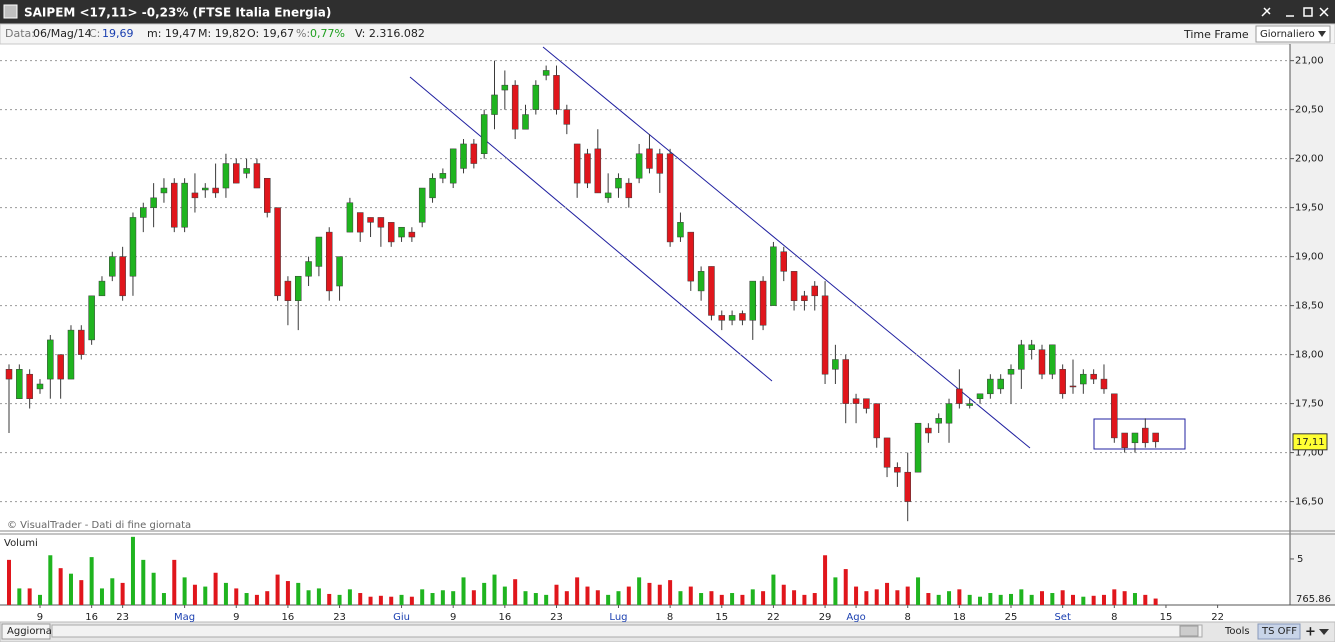 The image size is (1335, 642). I want to click on volume-value: V: 2.316.082, so click(390, 33).